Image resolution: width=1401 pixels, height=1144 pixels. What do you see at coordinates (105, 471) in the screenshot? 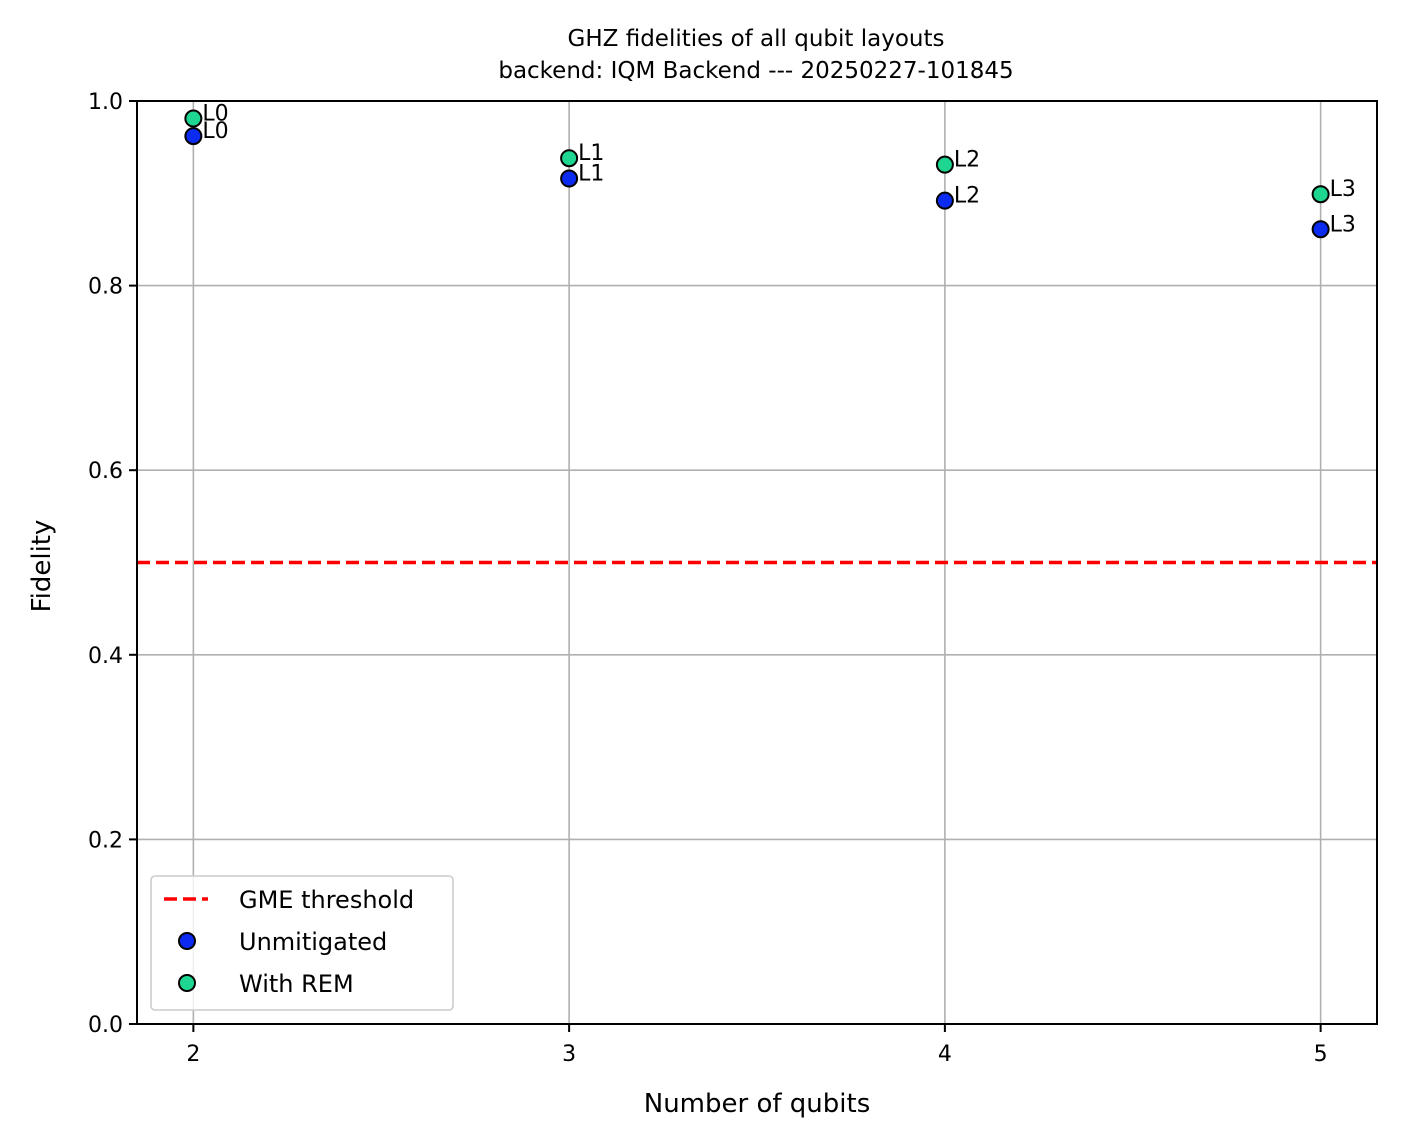
I see `y-tick-label-0-6: 0.6` at bounding box center [105, 471].